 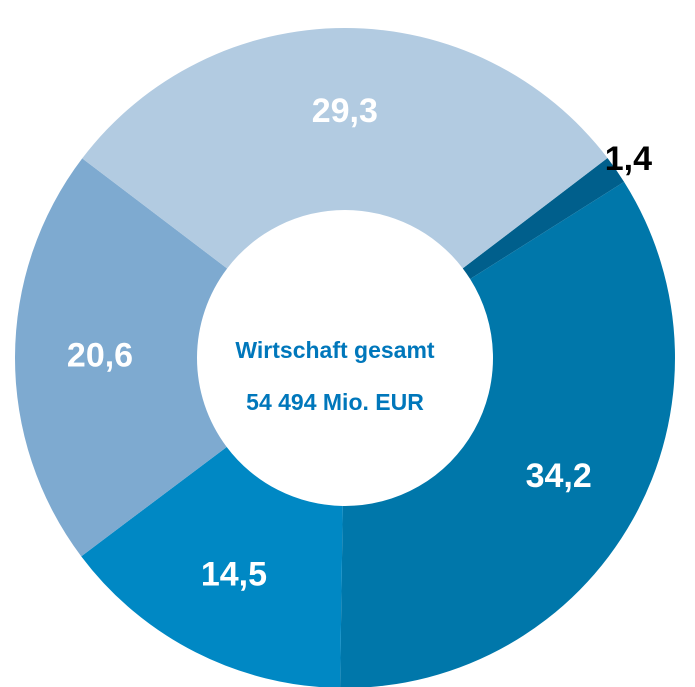 I want to click on data-label: 20,6, so click(x=100, y=355).